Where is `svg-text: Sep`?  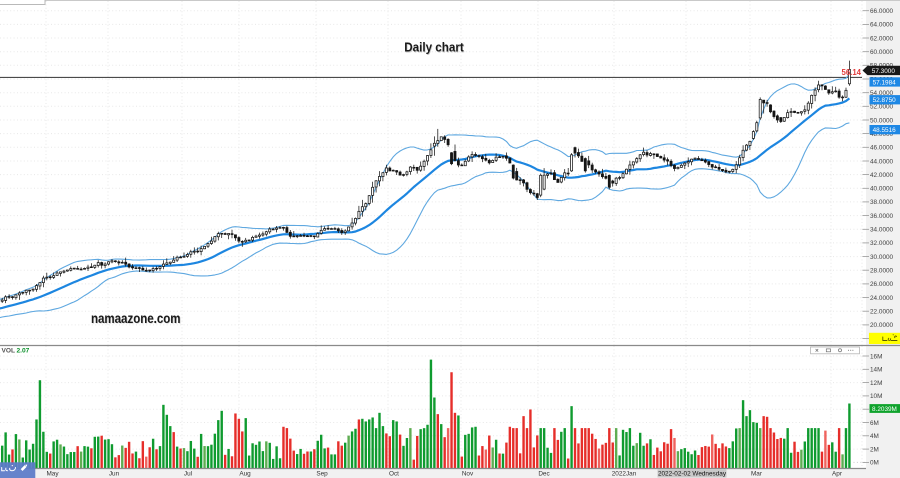
svg-text: Sep is located at coordinates (322, 473).